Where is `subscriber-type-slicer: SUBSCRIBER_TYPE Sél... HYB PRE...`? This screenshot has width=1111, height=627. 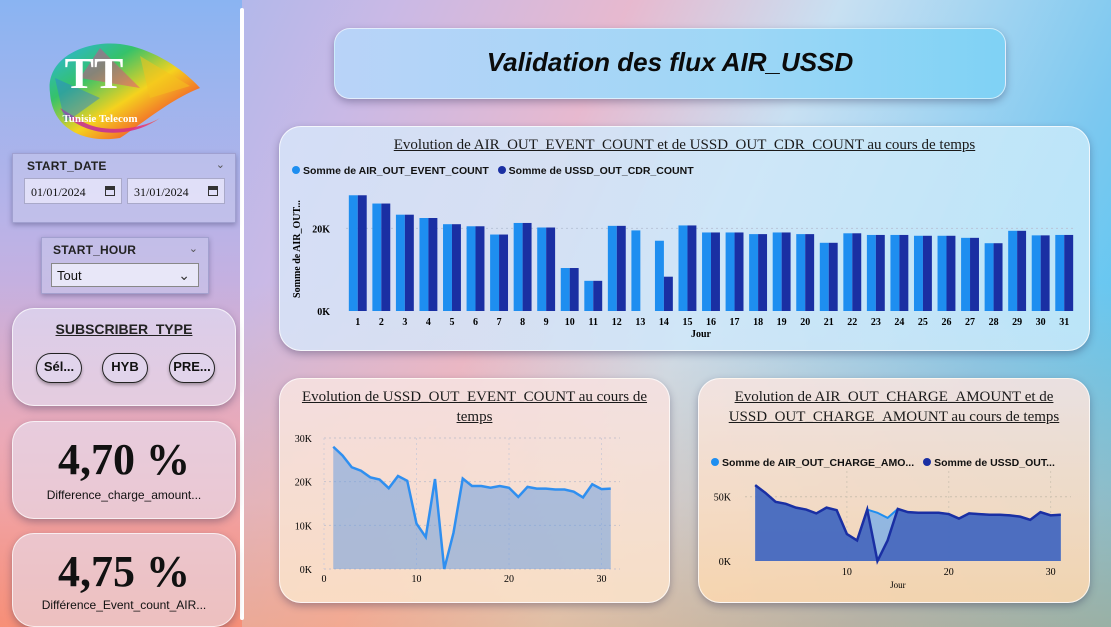
subscriber-type-slicer: SUBSCRIBER_TYPE Sél... HYB PRE... is located at coordinates (124, 357).